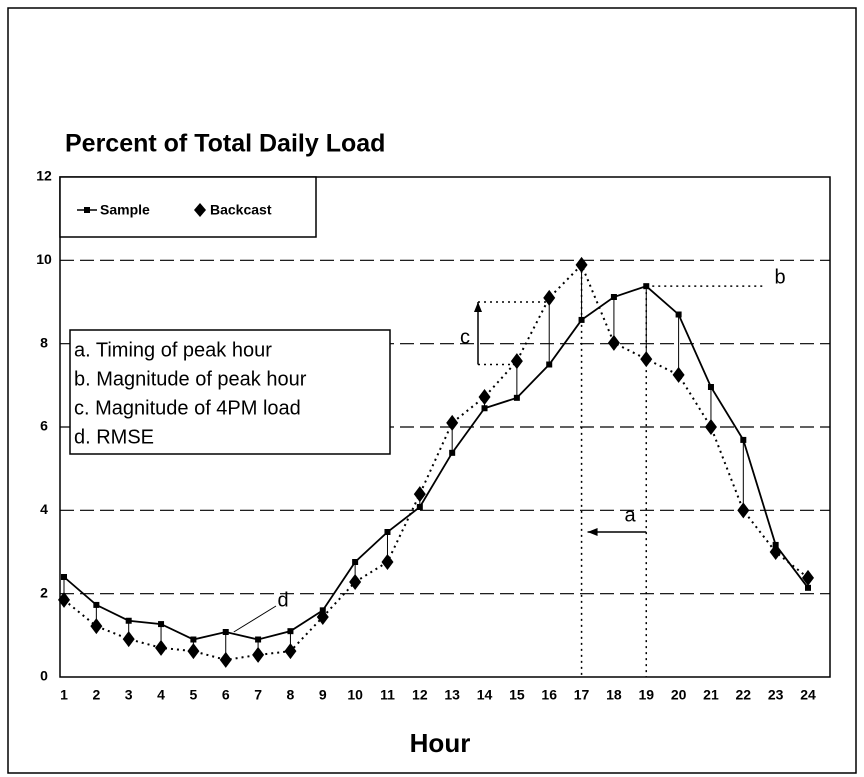 Image resolution: width=864 pixels, height=777 pixels. What do you see at coordinates (129, 695) in the screenshot?
I see `x-tick-label: 3` at bounding box center [129, 695].